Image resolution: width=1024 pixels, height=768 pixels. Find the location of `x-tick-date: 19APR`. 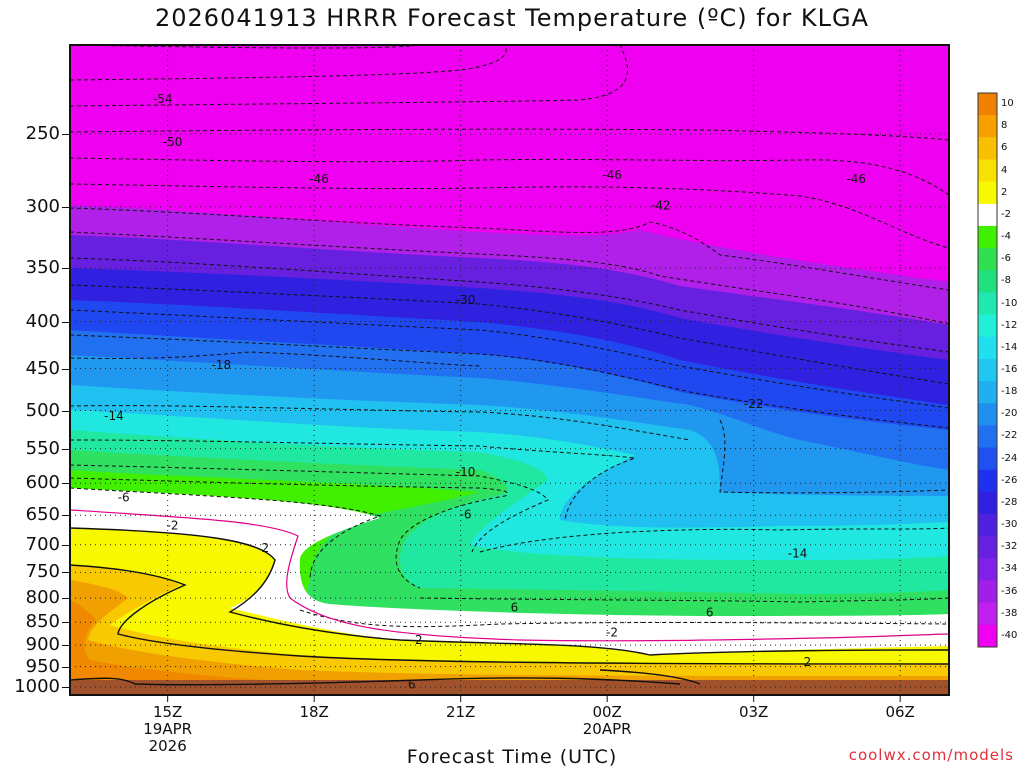

x-tick-date: 19APR is located at coordinates (168, 729).